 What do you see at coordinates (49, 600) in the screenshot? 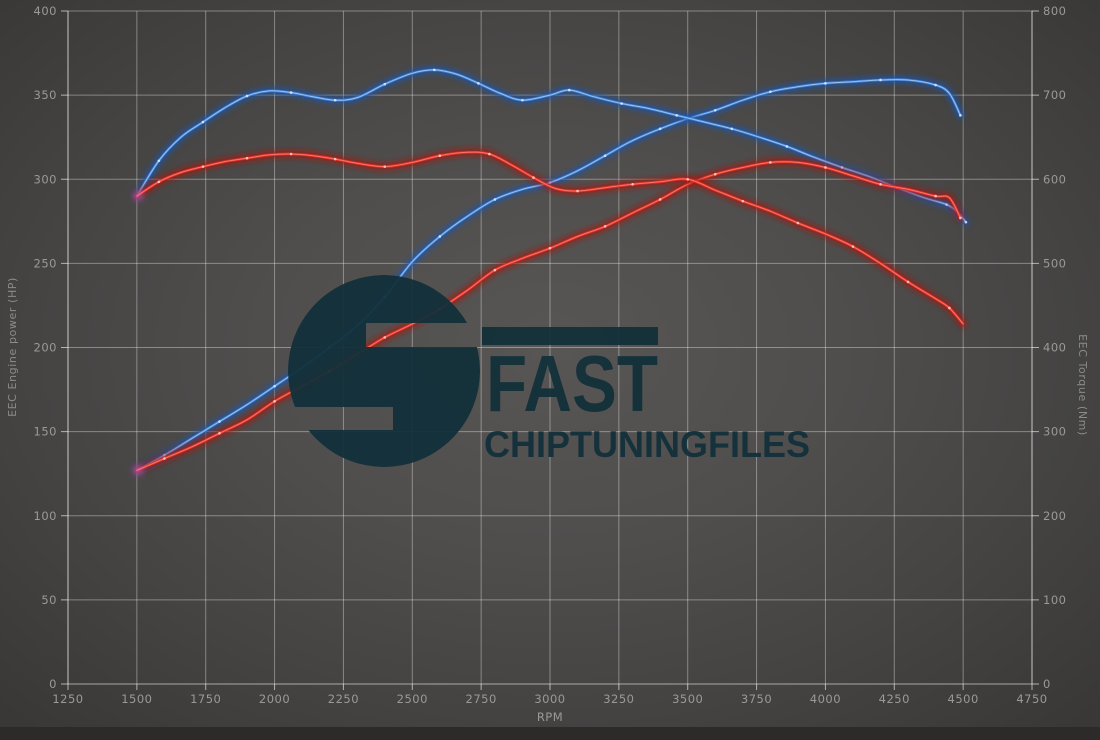
I see `y-left-tick-label: 50` at bounding box center [49, 600].